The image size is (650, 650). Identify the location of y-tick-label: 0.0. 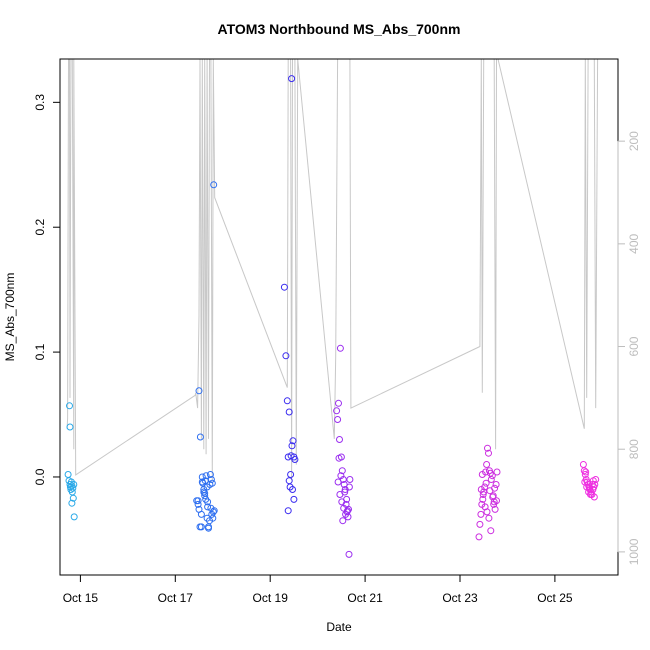
(40, 476).